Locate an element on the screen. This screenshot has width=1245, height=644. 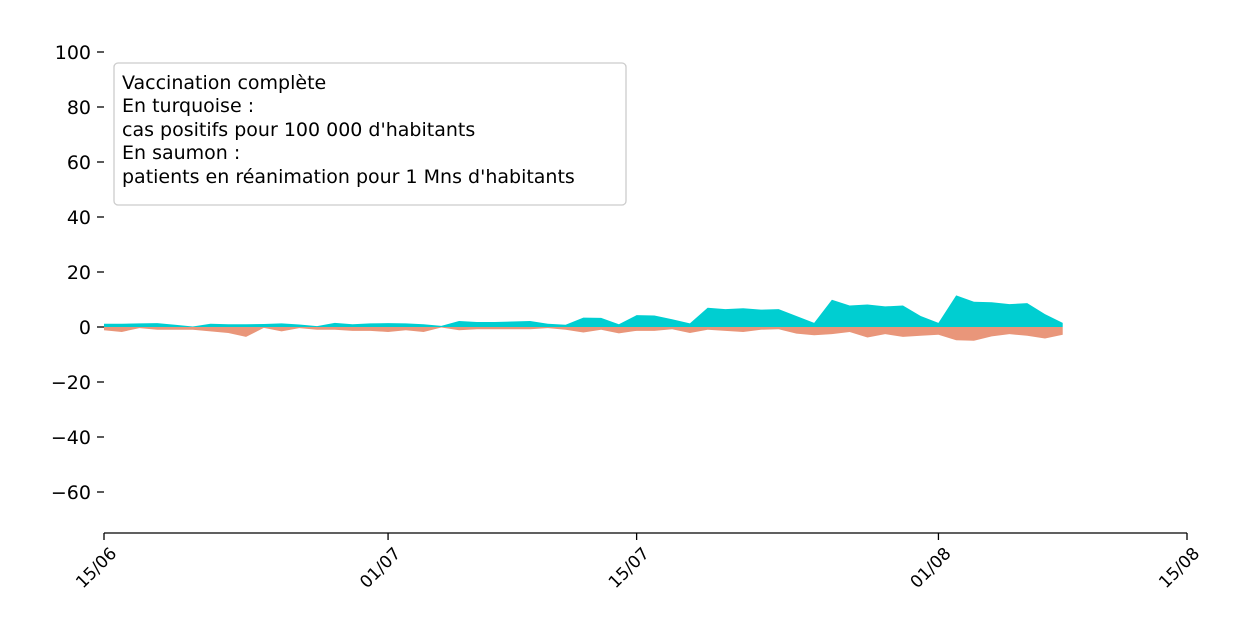
x-tick-label: 15/06 is located at coordinates (96, 568).